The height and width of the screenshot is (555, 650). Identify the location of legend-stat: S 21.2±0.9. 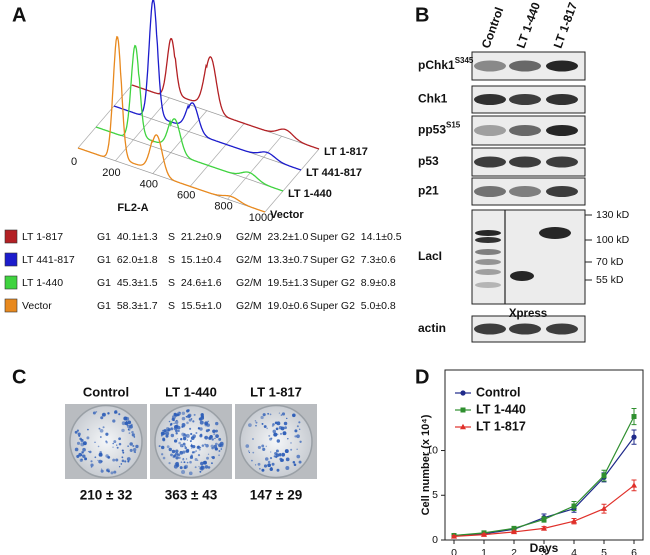
(195, 237).